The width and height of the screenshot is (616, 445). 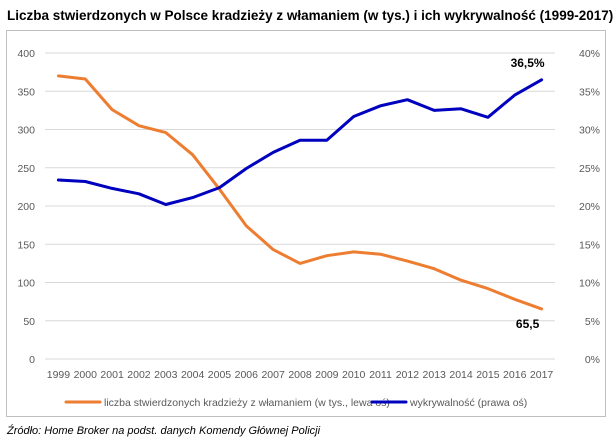 I want to click on left-tick-label: 100, so click(x=26, y=284).